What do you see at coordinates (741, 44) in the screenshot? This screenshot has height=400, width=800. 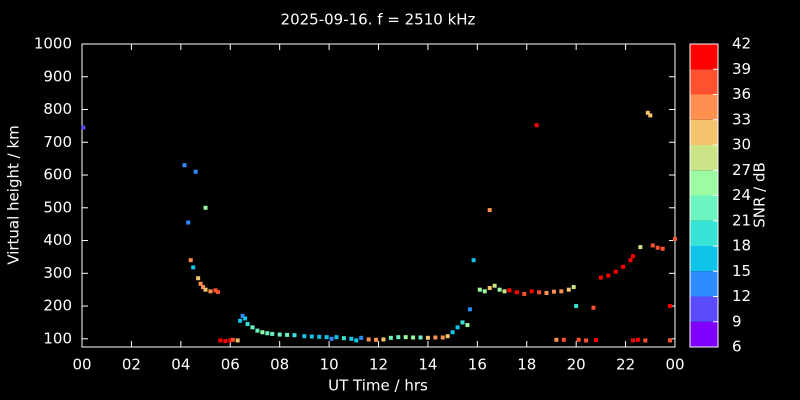 I see `colorbar-tick-label: 42` at bounding box center [741, 44].